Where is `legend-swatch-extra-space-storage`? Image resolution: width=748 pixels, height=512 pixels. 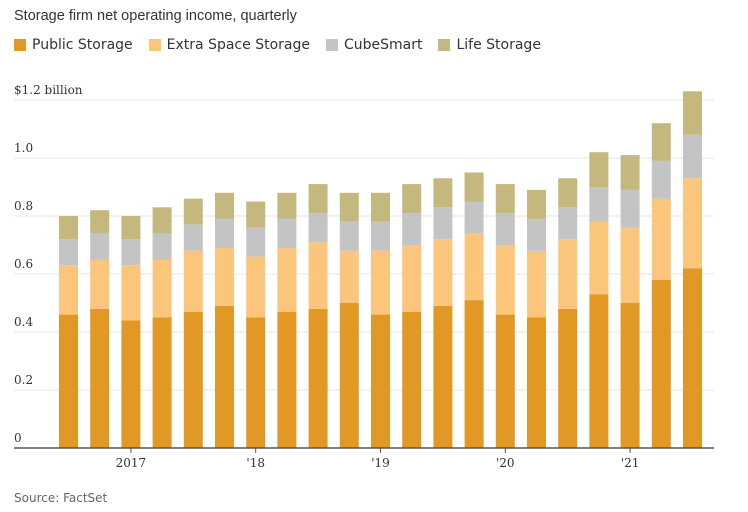 legend-swatch-extra-space-storage is located at coordinates (154, 45).